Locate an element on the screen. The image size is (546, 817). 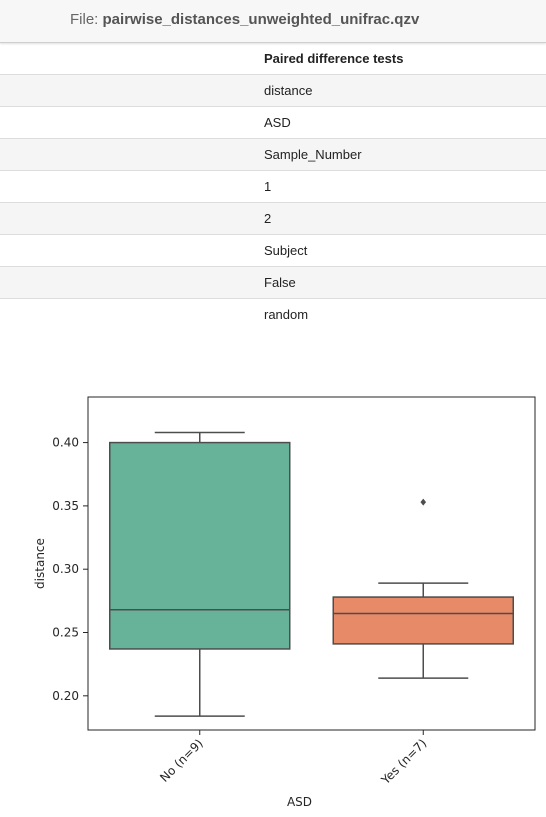
table-cell: random is located at coordinates (286, 314).